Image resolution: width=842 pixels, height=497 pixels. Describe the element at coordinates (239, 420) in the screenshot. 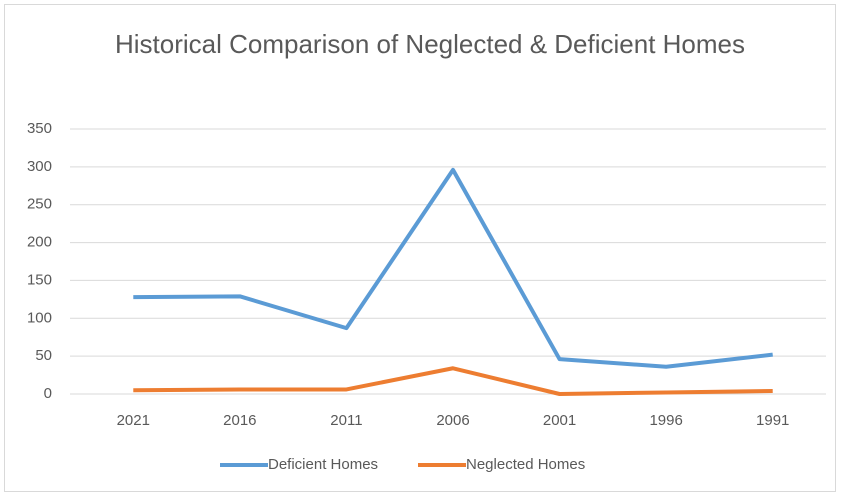

I see `x-tick-label: 2016` at that location.